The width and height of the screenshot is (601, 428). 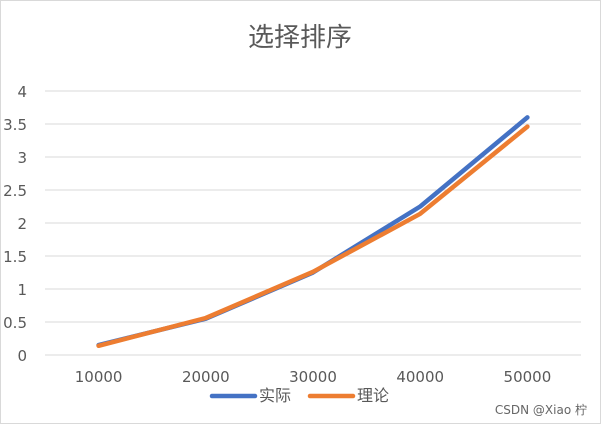 What do you see at coordinates (275, 395) in the screenshot?
I see `legend-label: 实际` at bounding box center [275, 395].